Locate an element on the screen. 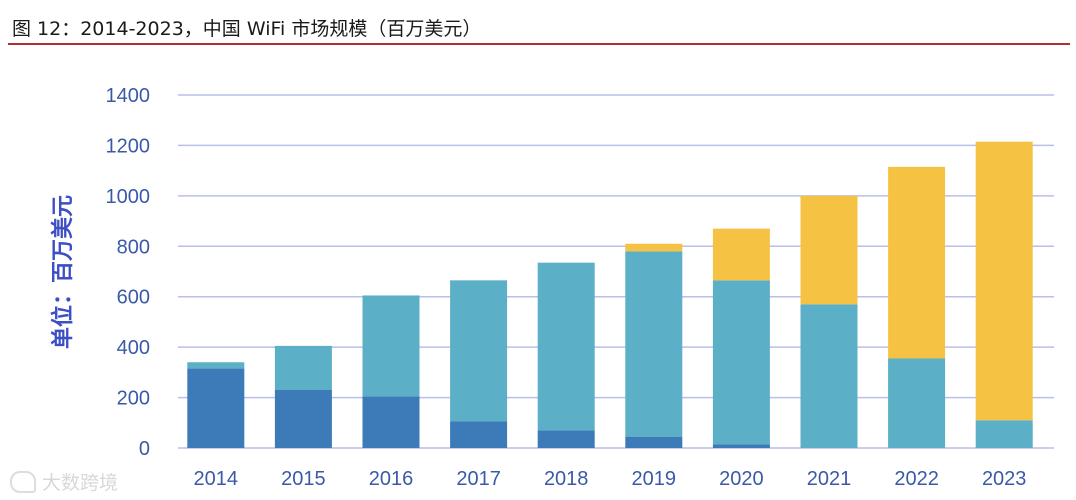 Image resolution: width=1076 pixels, height=500 pixels. bar-dark-blue-2018 is located at coordinates (566, 439).